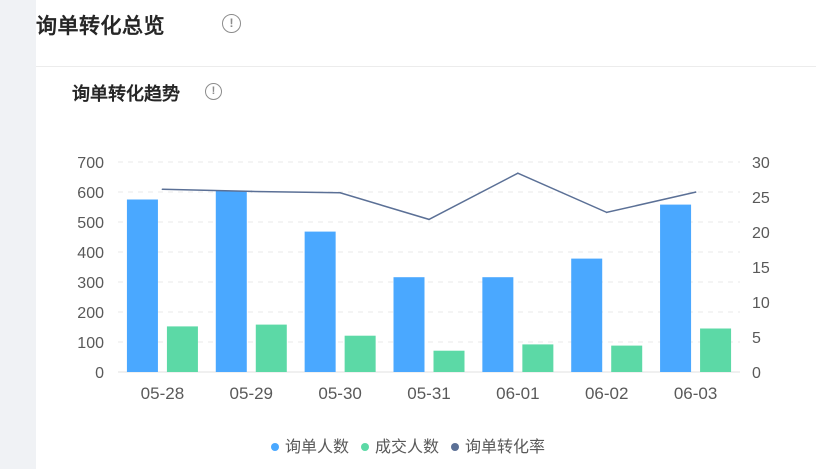 The width and height of the screenshot is (816, 469). I want to click on y-left-tick-label: 700, so click(90, 163).